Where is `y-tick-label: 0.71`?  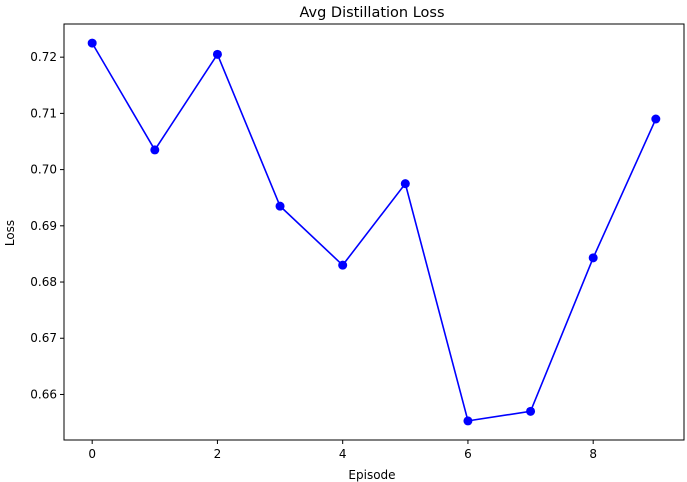
y-tick-label: 0.71 is located at coordinates (43, 113).